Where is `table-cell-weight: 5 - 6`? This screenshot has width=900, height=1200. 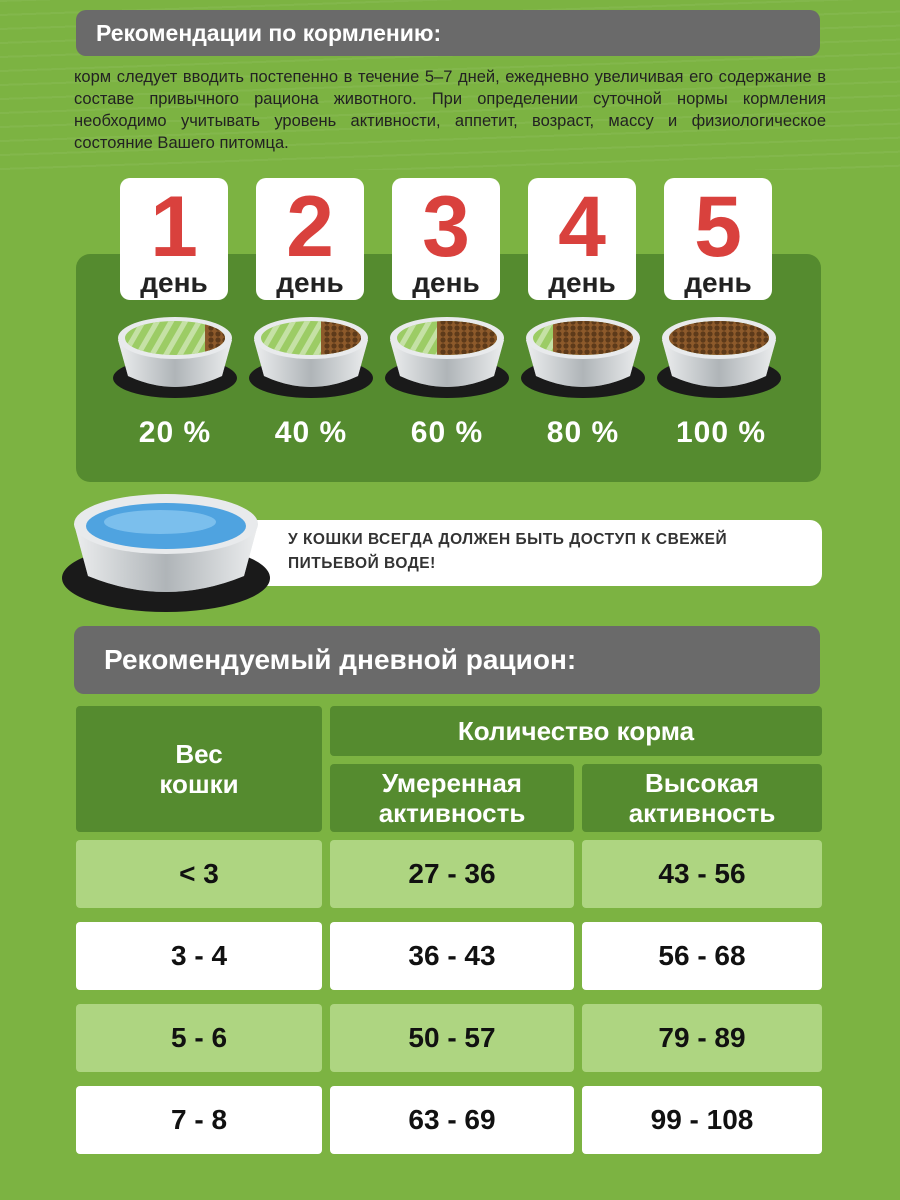
table-cell-weight: 5 - 6 is located at coordinates (199, 1038).